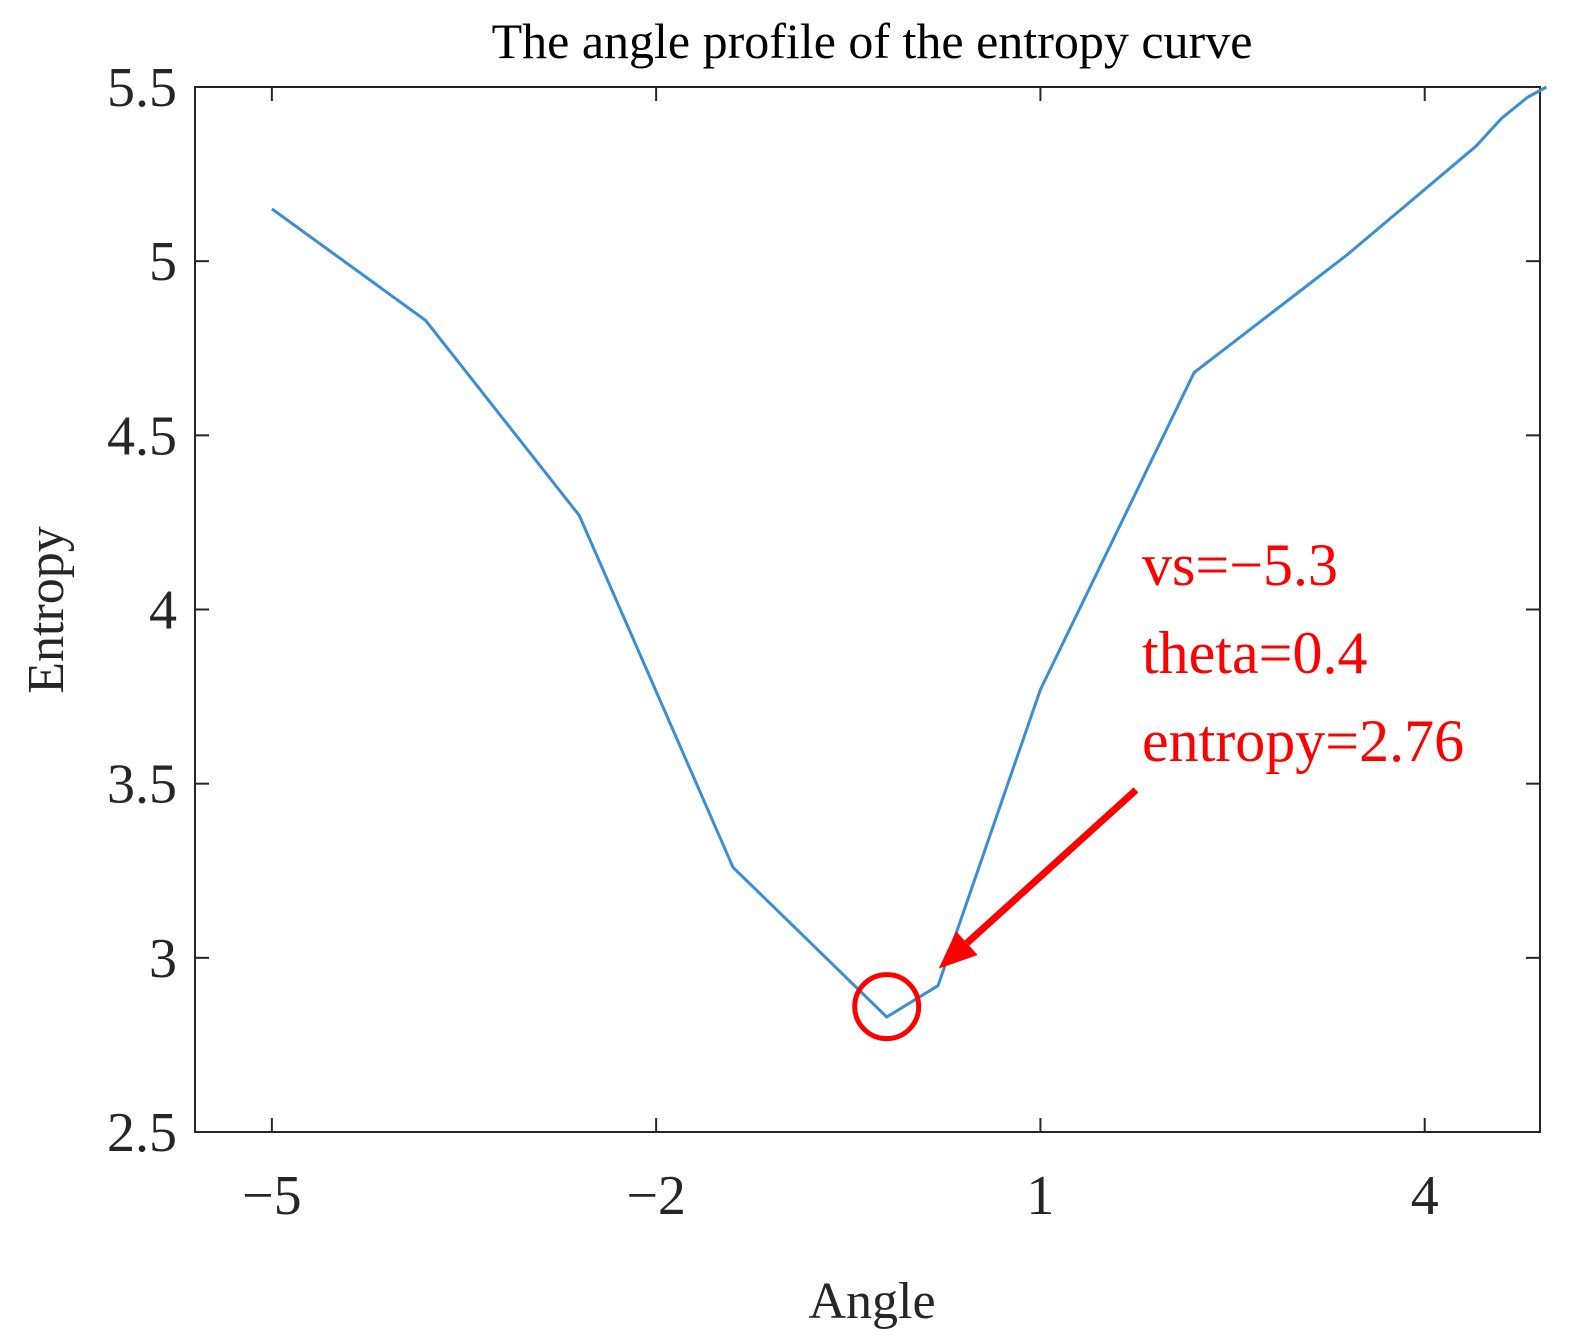  What do you see at coordinates (163, 611) in the screenshot?
I see `y-tick-label: 4` at bounding box center [163, 611].